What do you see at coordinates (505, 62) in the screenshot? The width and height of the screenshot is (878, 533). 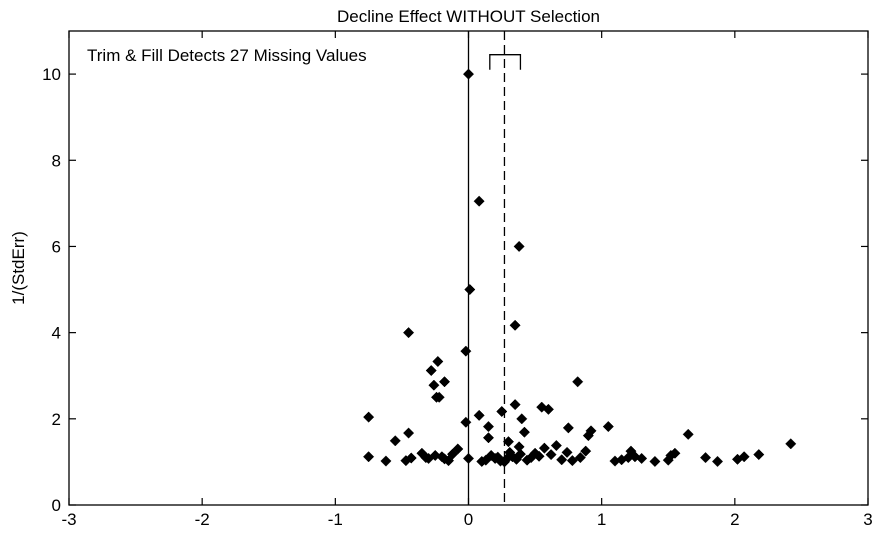 I see `confidence-interval-bracket` at bounding box center [505, 62].